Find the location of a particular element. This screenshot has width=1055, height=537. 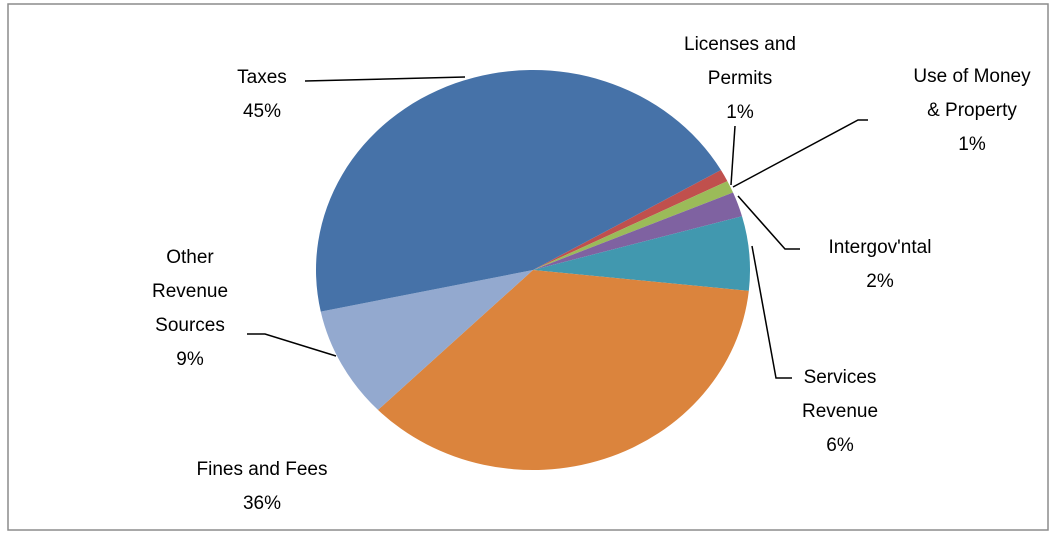

slice-label: Licenses and Permits 1% is located at coordinates (740, 79).